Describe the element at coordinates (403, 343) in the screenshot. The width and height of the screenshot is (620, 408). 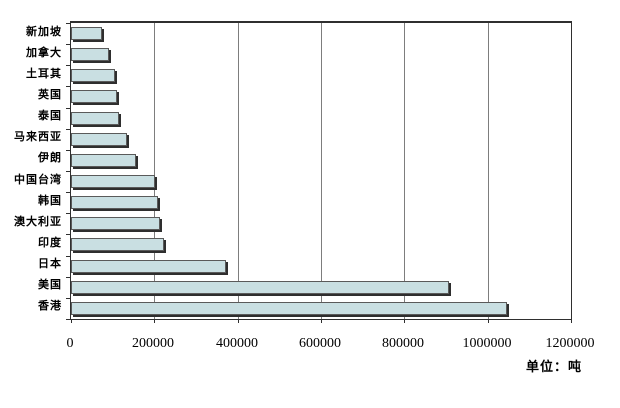
I see `x-axis-tick-label: 800000` at that location.